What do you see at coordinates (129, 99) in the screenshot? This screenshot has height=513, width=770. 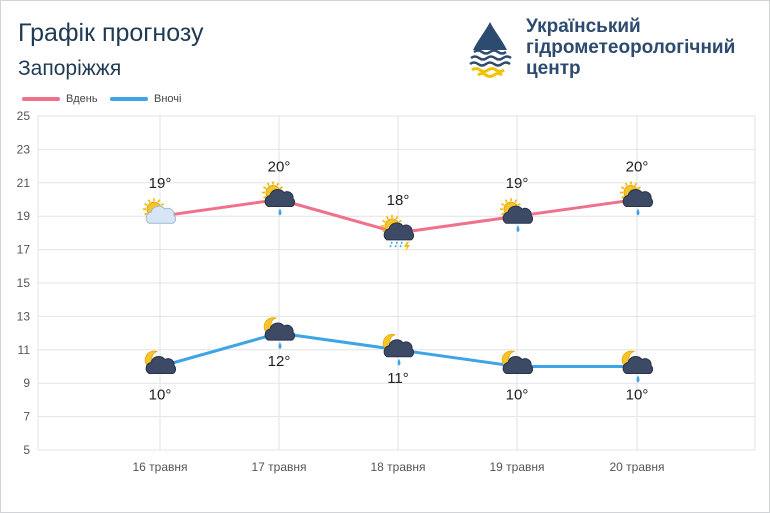 I see `legend-swatch-night` at bounding box center [129, 99].